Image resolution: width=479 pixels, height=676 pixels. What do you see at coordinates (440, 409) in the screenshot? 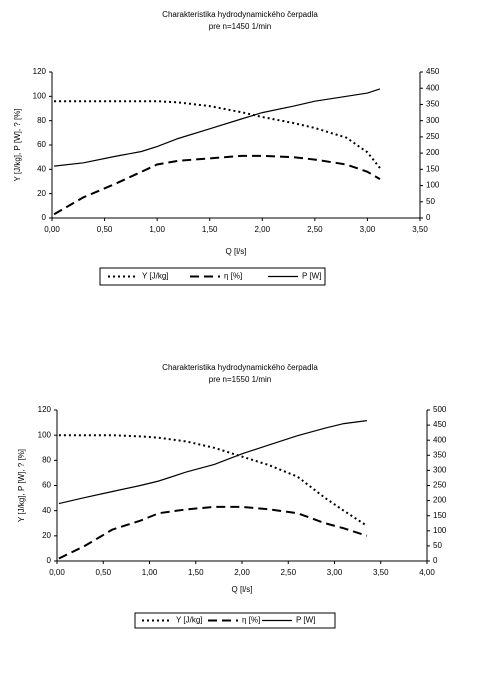
I see `y2-tick-label: 500` at bounding box center [440, 409].